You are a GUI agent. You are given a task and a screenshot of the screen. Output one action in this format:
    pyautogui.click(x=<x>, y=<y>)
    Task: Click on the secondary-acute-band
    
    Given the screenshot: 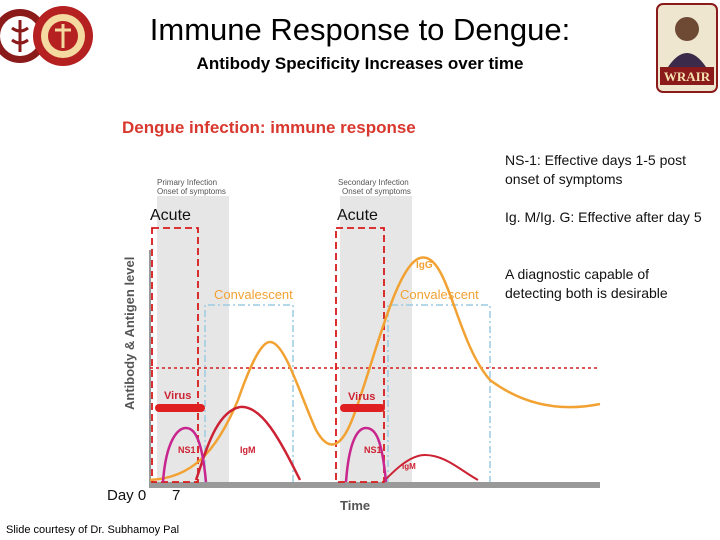 What is the action you would take?
    pyautogui.click(x=376, y=342)
    